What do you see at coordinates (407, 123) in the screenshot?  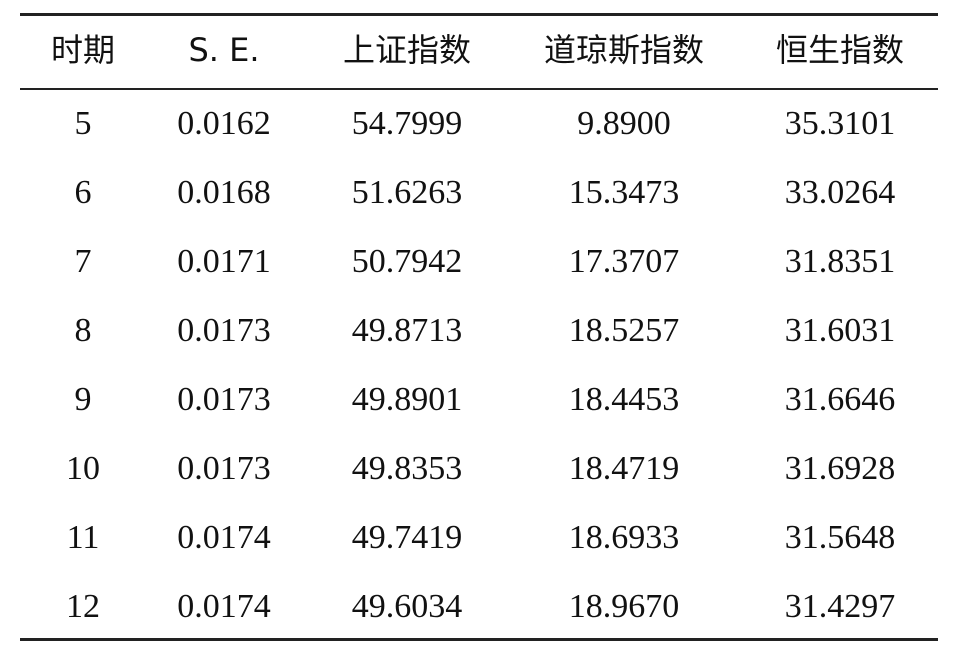 I see `table-cell: 54.7999` at bounding box center [407, 123].